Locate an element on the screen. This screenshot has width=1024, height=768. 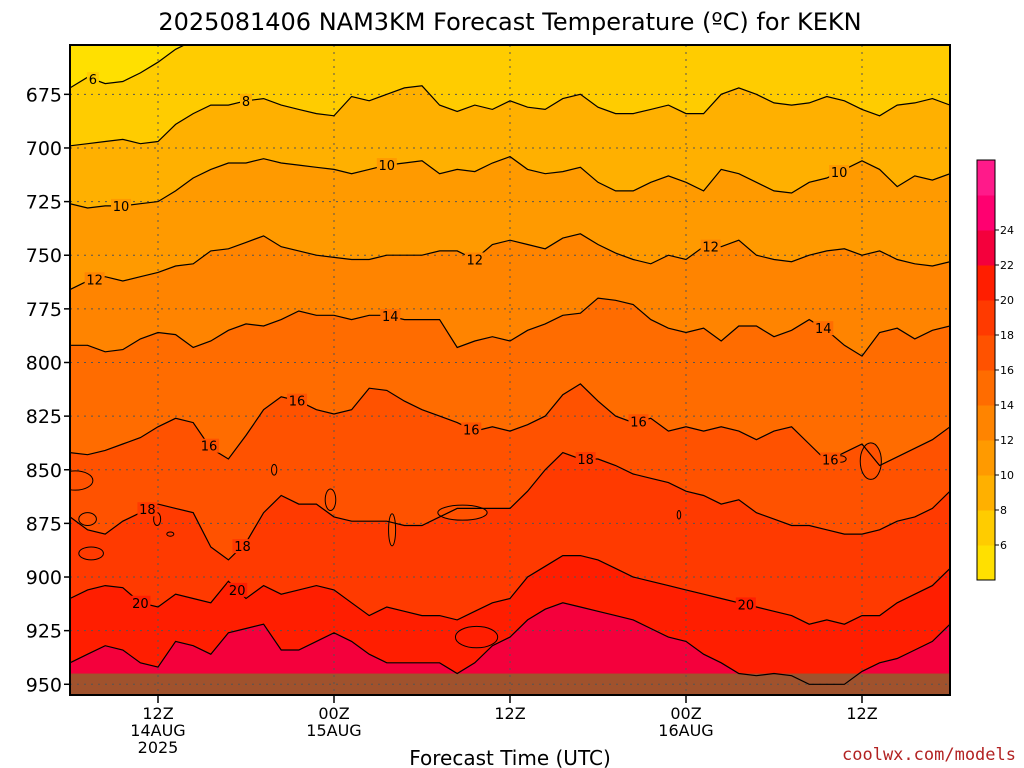
y-tick-label-825: 825 is located at coordinates (44, 417).